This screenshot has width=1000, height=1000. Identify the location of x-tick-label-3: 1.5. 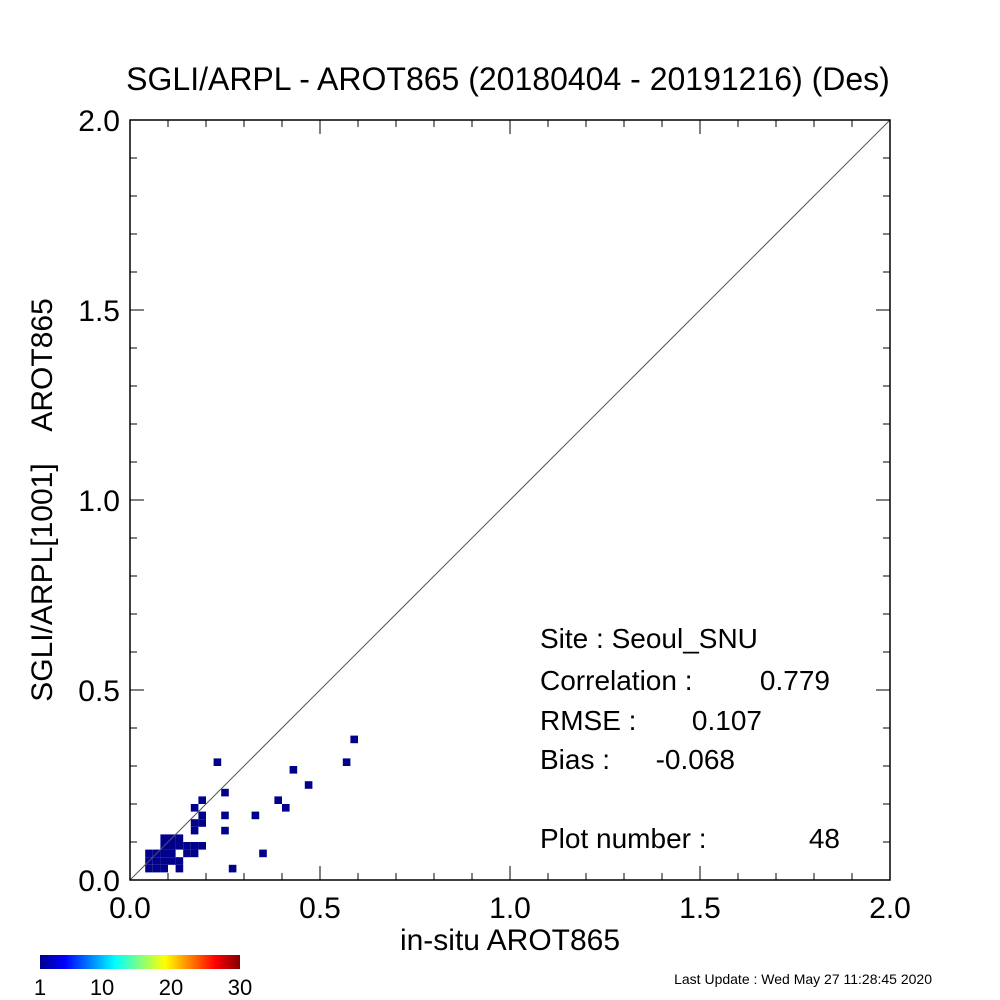
(700, 908).